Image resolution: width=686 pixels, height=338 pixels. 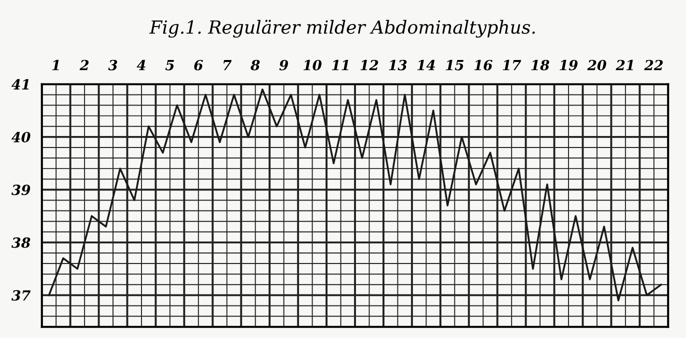 What do you see at coordinates (540, 65) in the screenshot?
I see `x-tick-label: 18` at bounding box center [540, 65].